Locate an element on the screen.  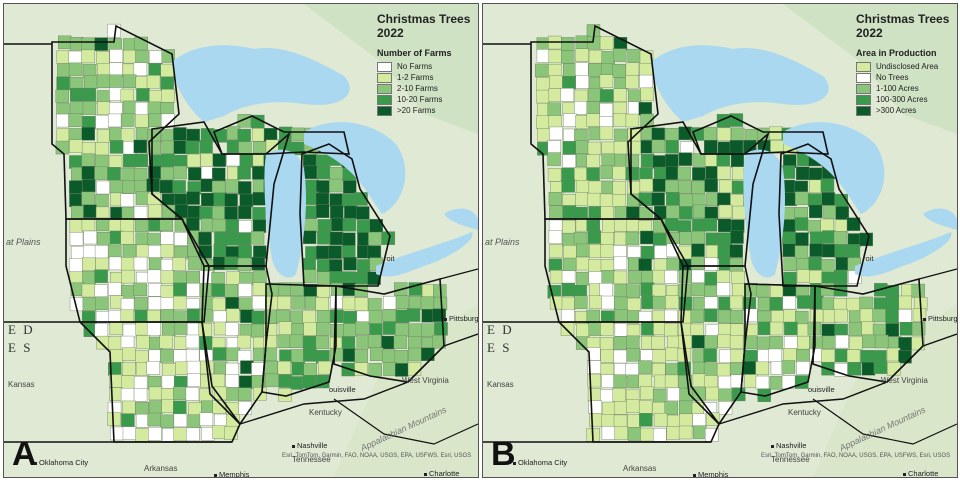
legend-label: Undisclosed Area is located at coordinates (907, 66).